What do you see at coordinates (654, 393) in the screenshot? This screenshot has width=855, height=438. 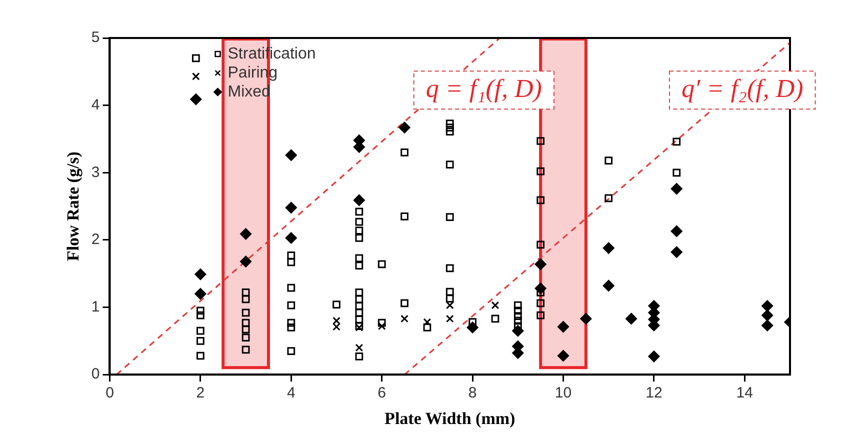 I see `x-tick-label: 12` at bounding box center [654, 393].